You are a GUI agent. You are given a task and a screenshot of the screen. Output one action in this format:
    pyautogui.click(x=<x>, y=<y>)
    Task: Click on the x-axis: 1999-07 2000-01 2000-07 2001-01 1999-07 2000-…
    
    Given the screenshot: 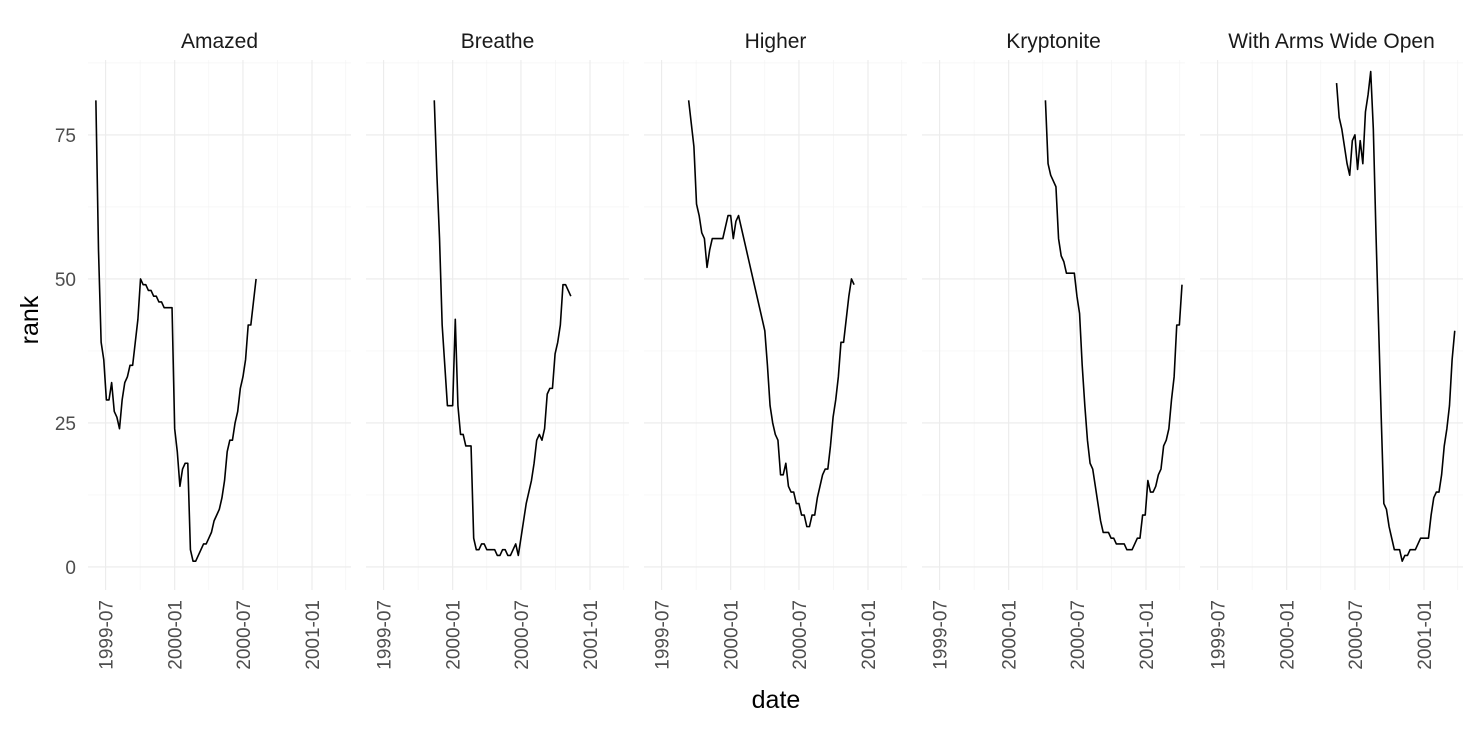 What is the action you would take?
    pyautogui.click(x=766, y=635)
    